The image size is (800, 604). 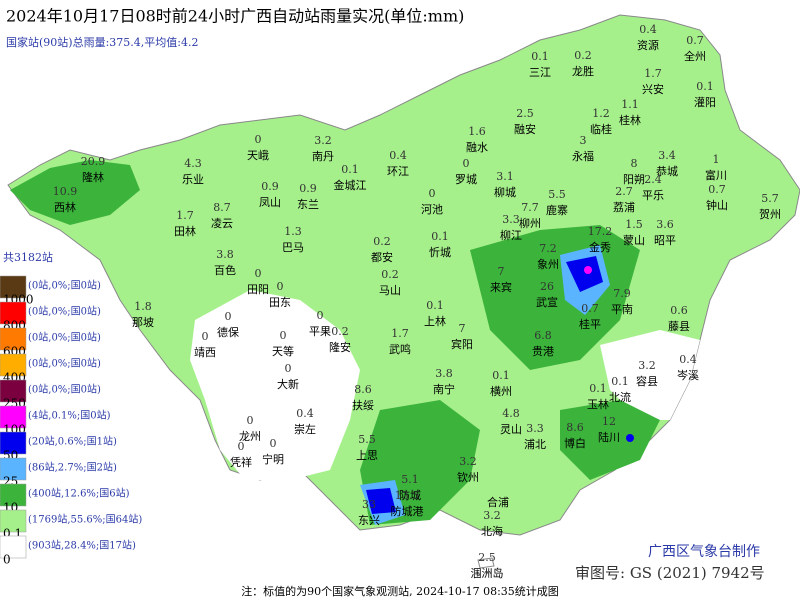 I want to click on station-name: 百色, so click(x=225, y=270).